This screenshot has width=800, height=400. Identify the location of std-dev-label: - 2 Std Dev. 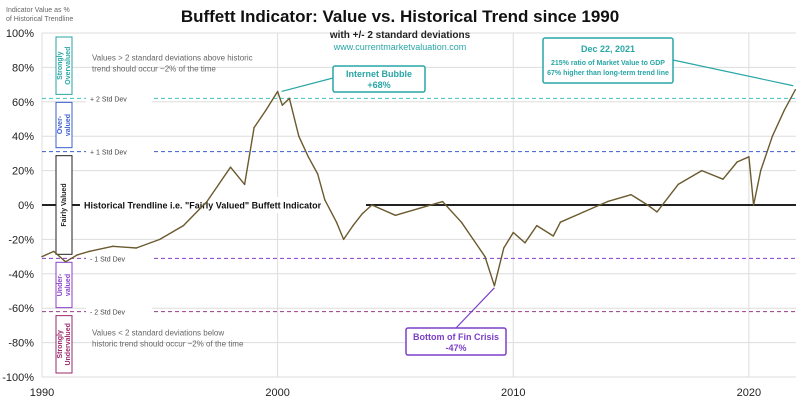
(108, 313).